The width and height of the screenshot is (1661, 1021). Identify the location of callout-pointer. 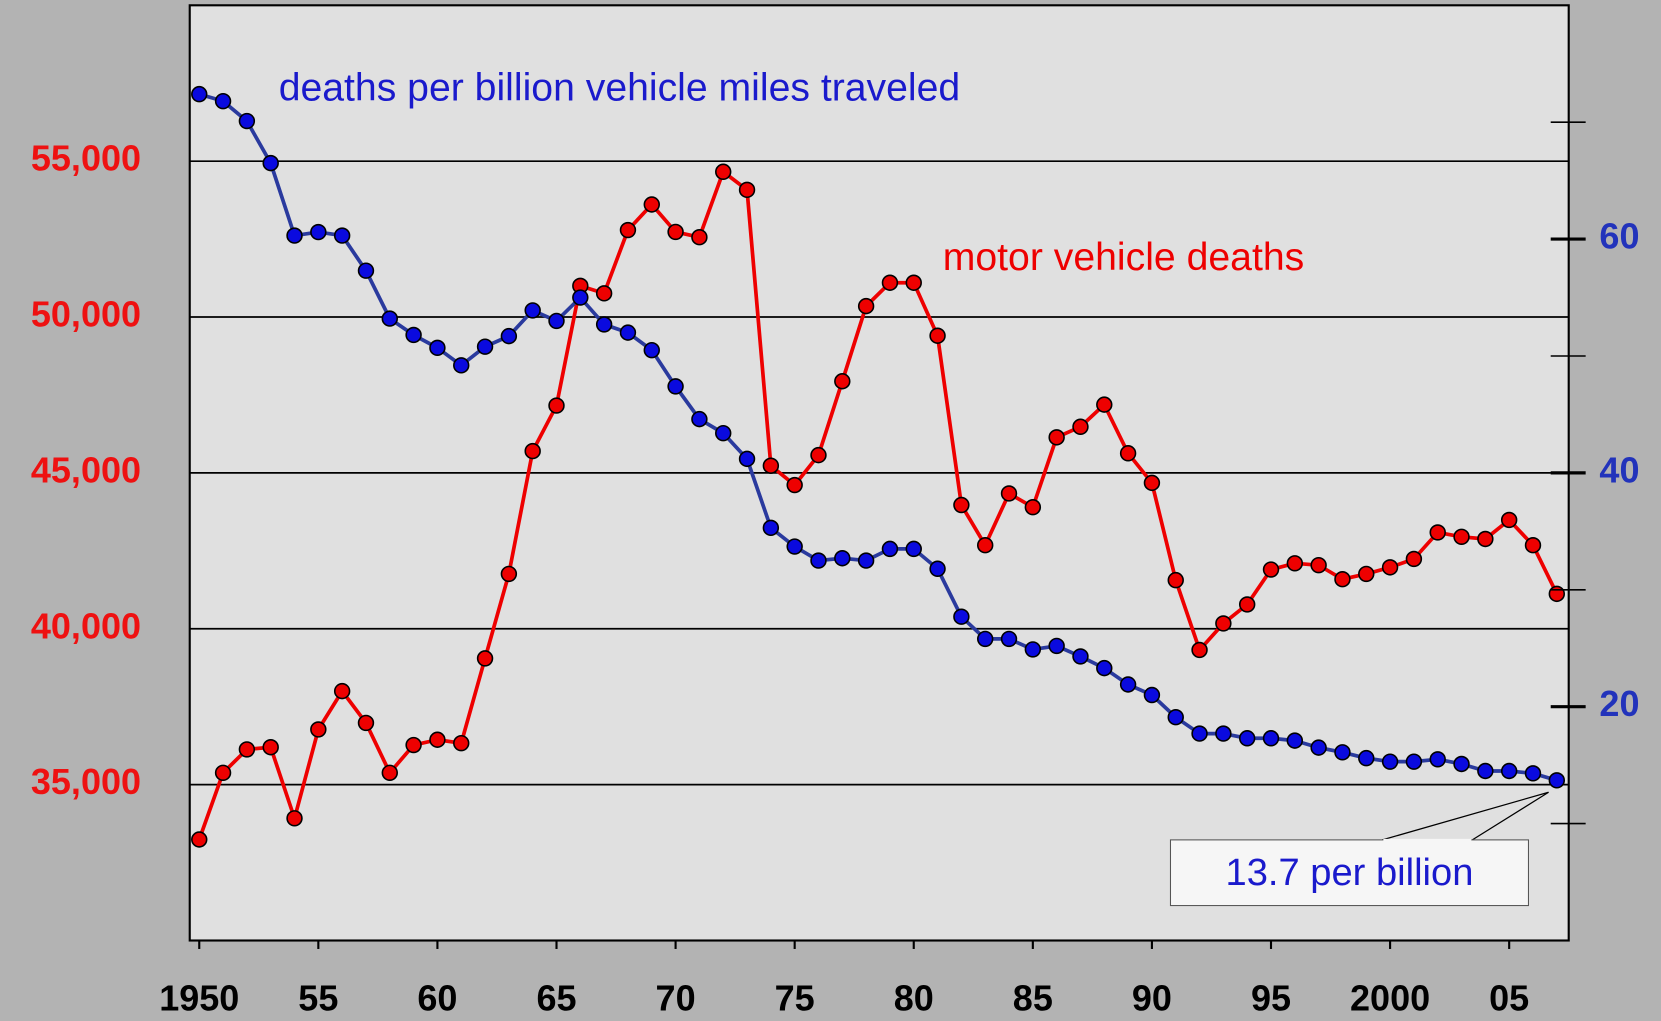
(1465, 816).